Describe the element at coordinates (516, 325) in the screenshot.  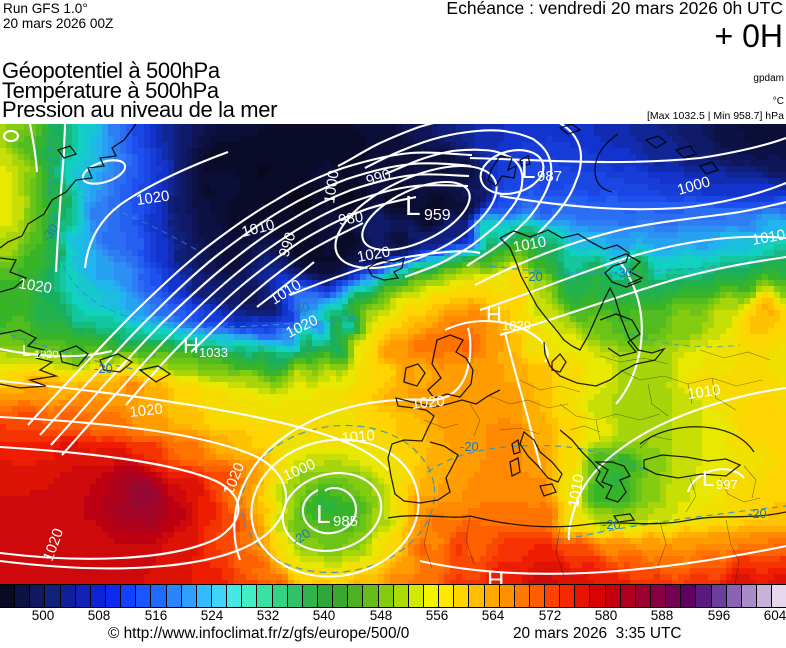
I see `svg-text: 1029` at that location.